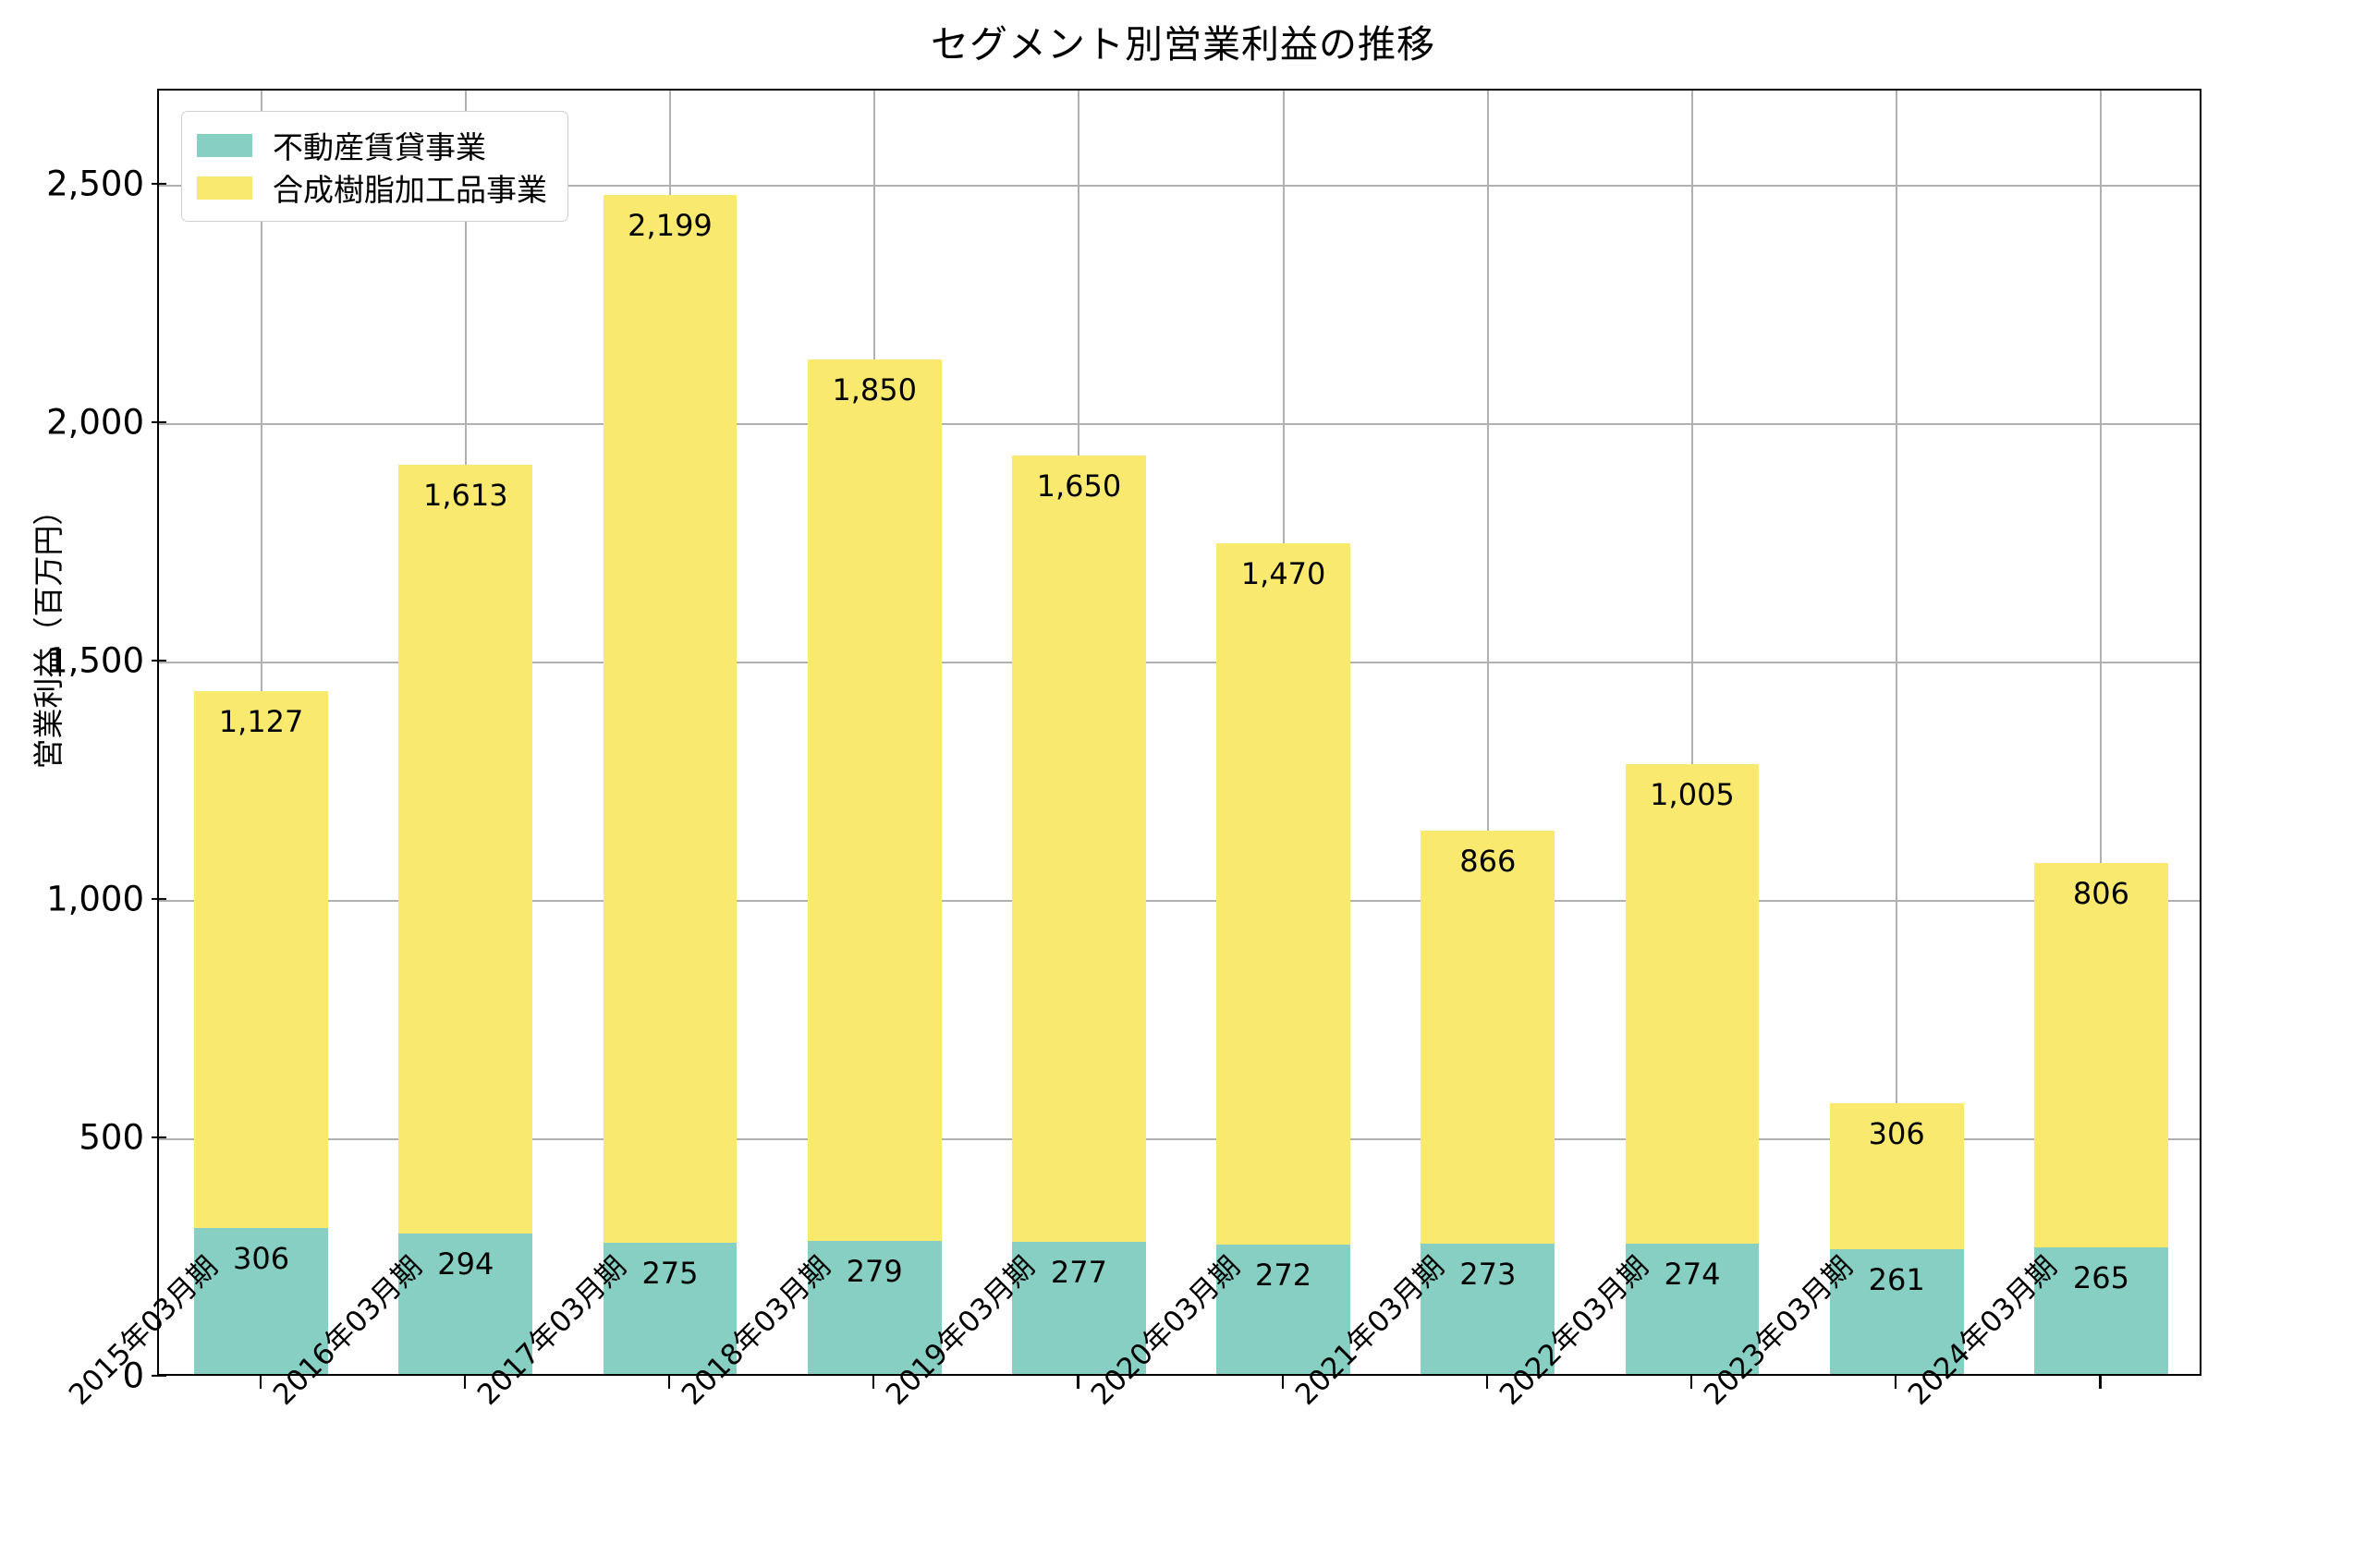  What do you see at coordinates (1283, 574) in the screenshot?
I see `bar-value-label-1-5: 1,470` at bounding box center [1283, 574].